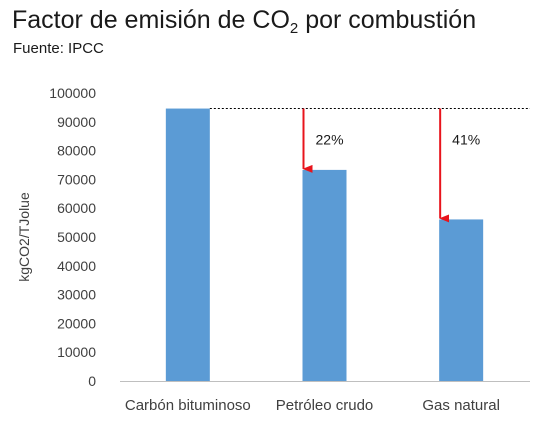  What do you see at coordinates (76, 266) in the screenshot?
I see `y-tick-label: 40000` at bounding box center [76, 266].